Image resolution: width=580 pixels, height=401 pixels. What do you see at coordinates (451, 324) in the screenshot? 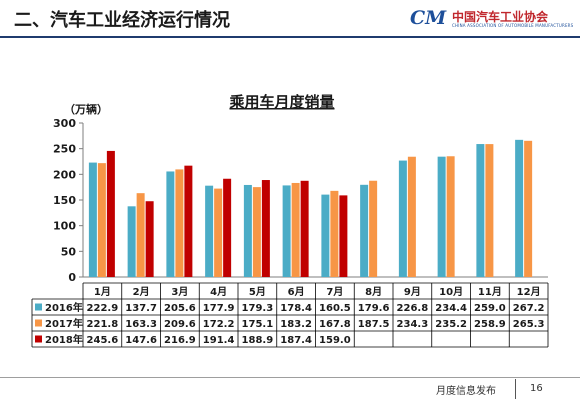
I see `data-label: 235.2` at bounding box center [451, 324].